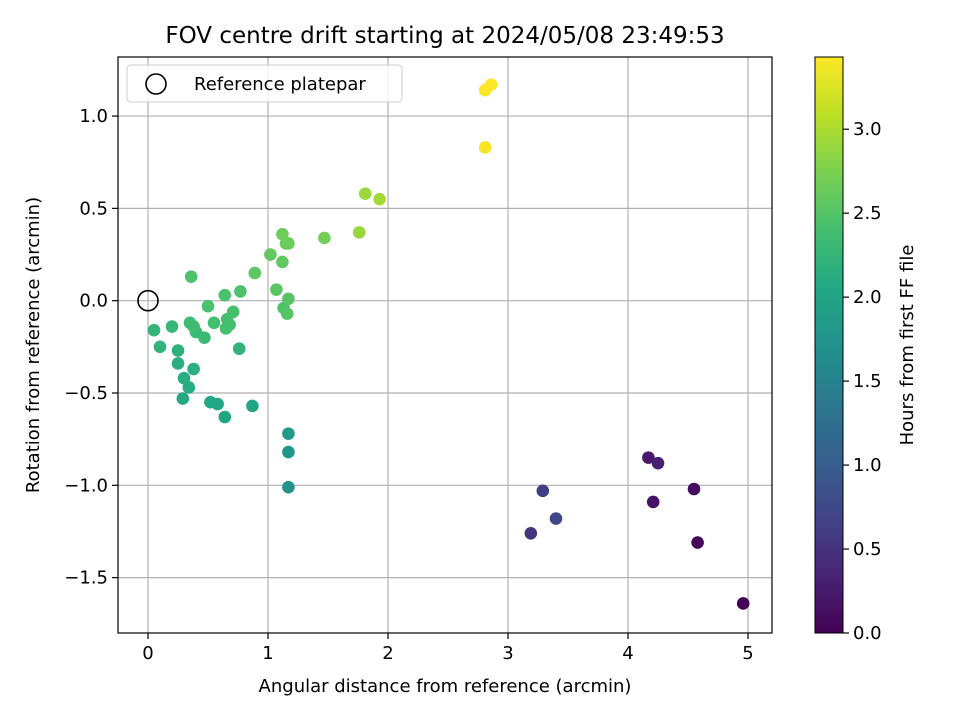 The image size is (960, 720). What do you see at coordinates (867, 549) in the screenshot?
I see `colorbar-tick-label: 0.5` at bounding box center [867, 549].